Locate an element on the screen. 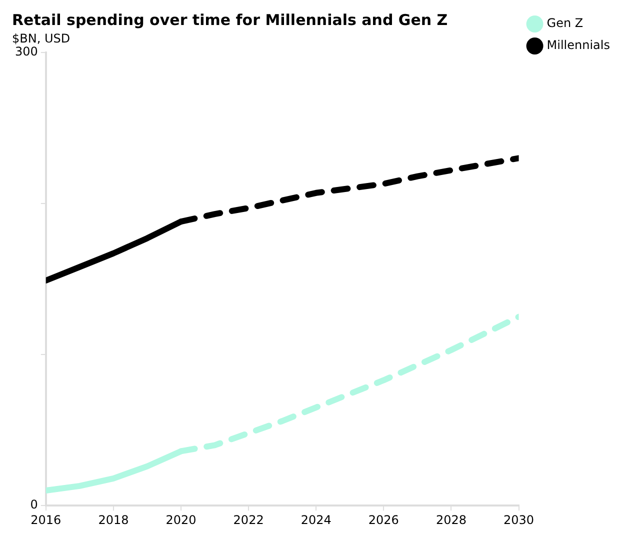 The image size is (642, 539). chart-title: Retail spending over time for Millennials and Gen Z is located at coordinates (230, 19).